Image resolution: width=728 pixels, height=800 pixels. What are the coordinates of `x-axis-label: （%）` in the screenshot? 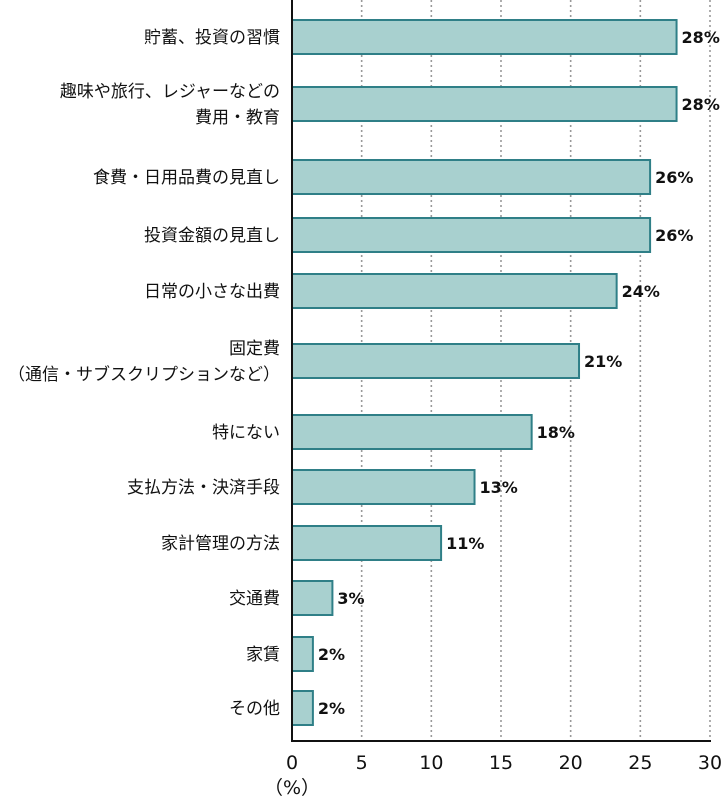 It's located at (292, 788).